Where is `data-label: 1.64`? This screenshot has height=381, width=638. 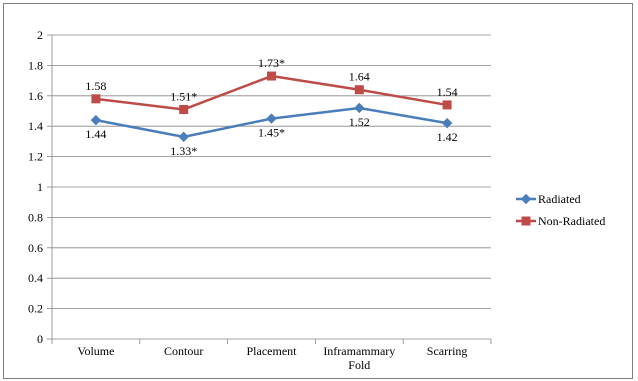
data-label: 1.64 is located at coordinates (359, 77).